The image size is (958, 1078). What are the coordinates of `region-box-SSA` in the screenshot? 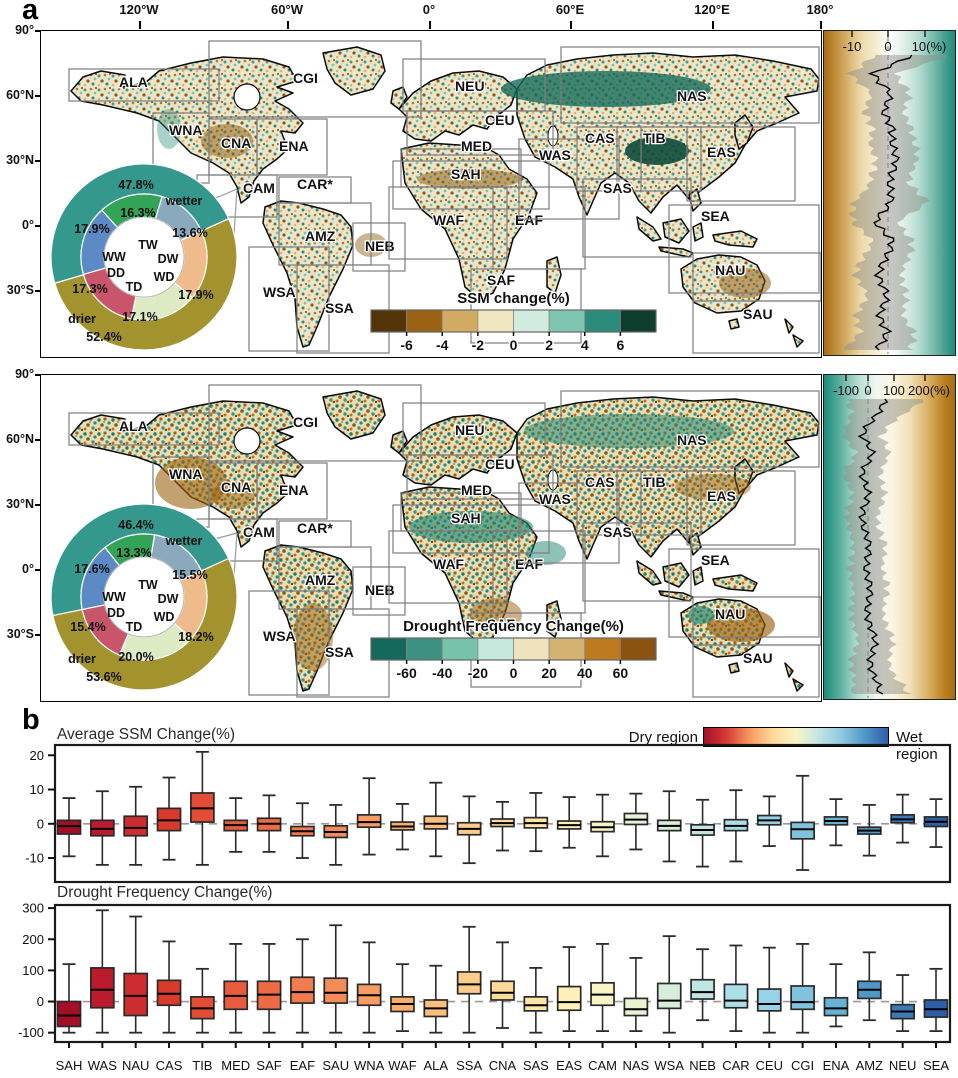 It's located at (343, 309).